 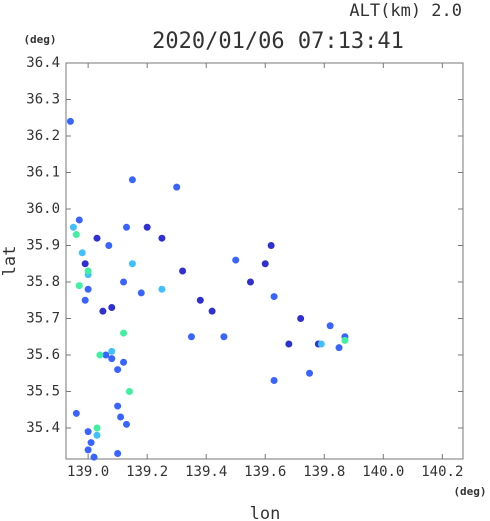 I want to click on x-axis-label: lon, so click(x=265, y=512).